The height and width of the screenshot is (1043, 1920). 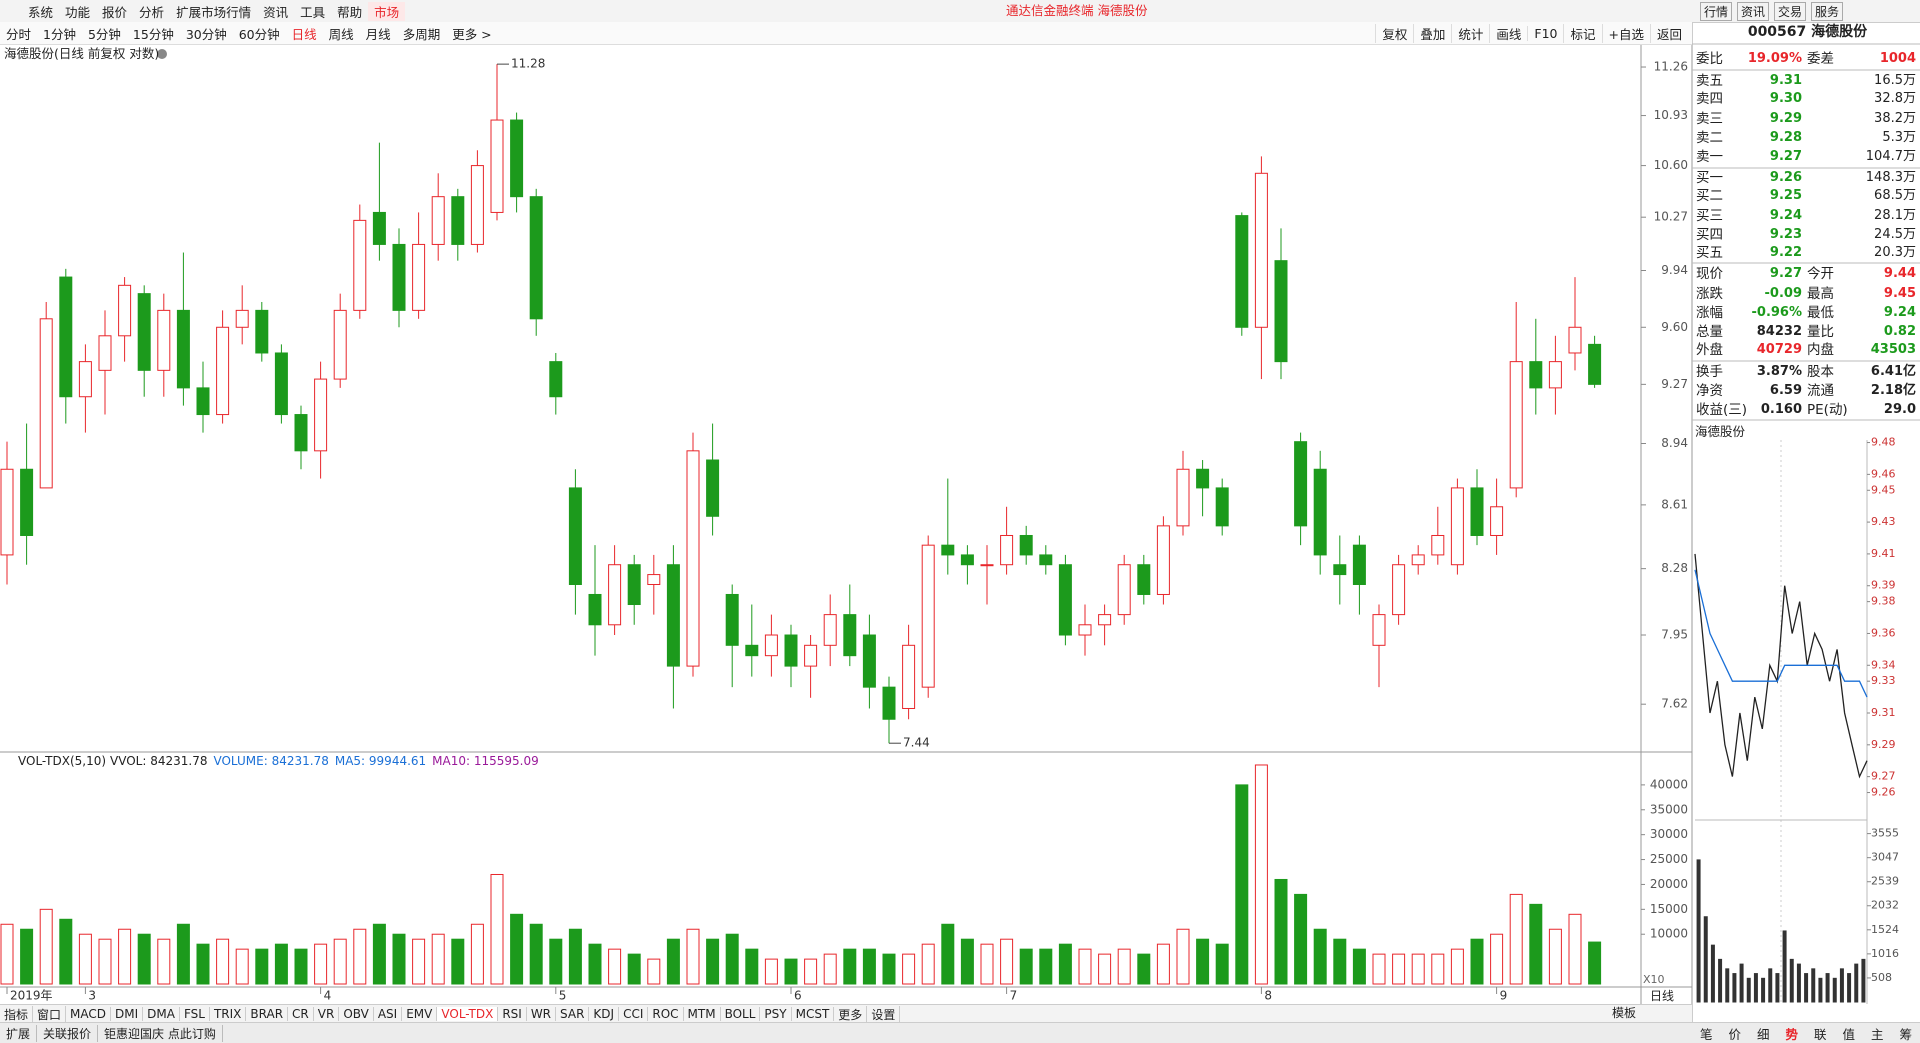 I want to click on menu-item: 系统, so click(x=41, y=12).